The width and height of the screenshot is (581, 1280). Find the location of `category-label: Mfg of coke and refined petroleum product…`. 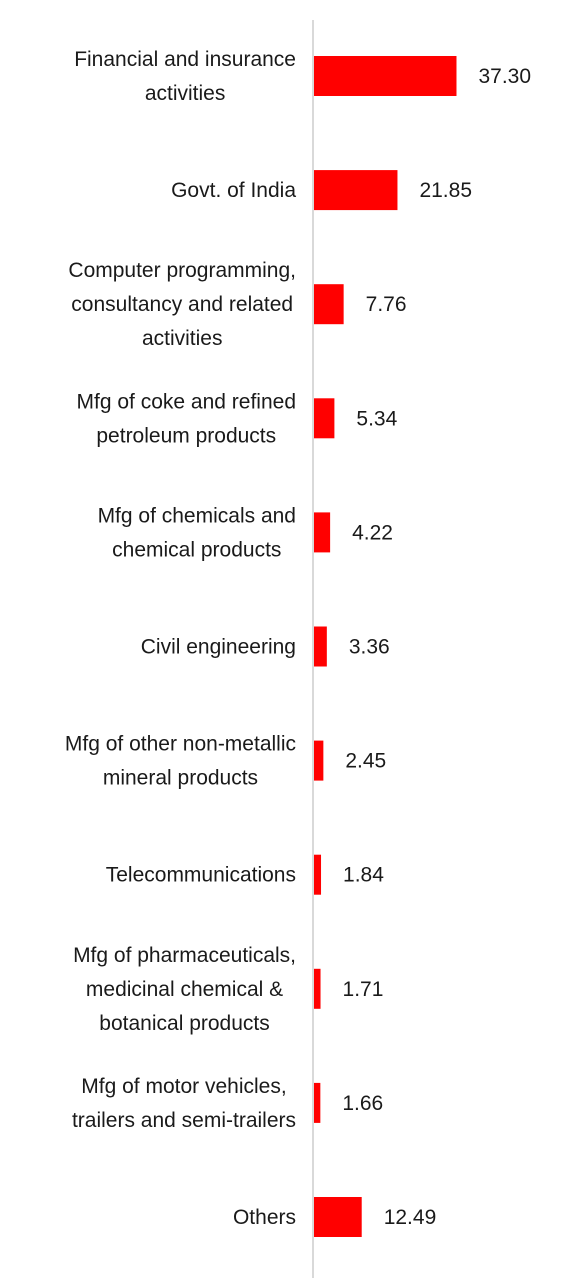

category-label: Mfg of coke and refined petroleum product… is located at coordinates (186, 418).